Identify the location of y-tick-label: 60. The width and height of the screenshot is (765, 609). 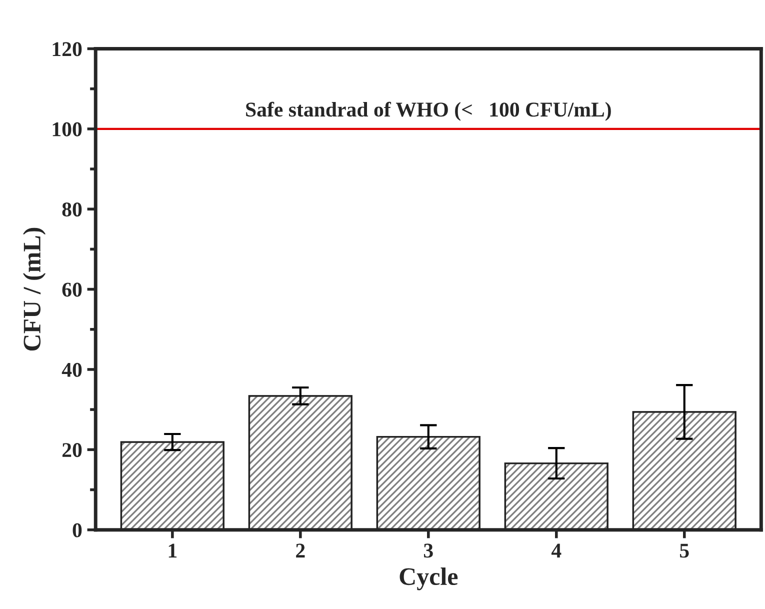
(72, 289).